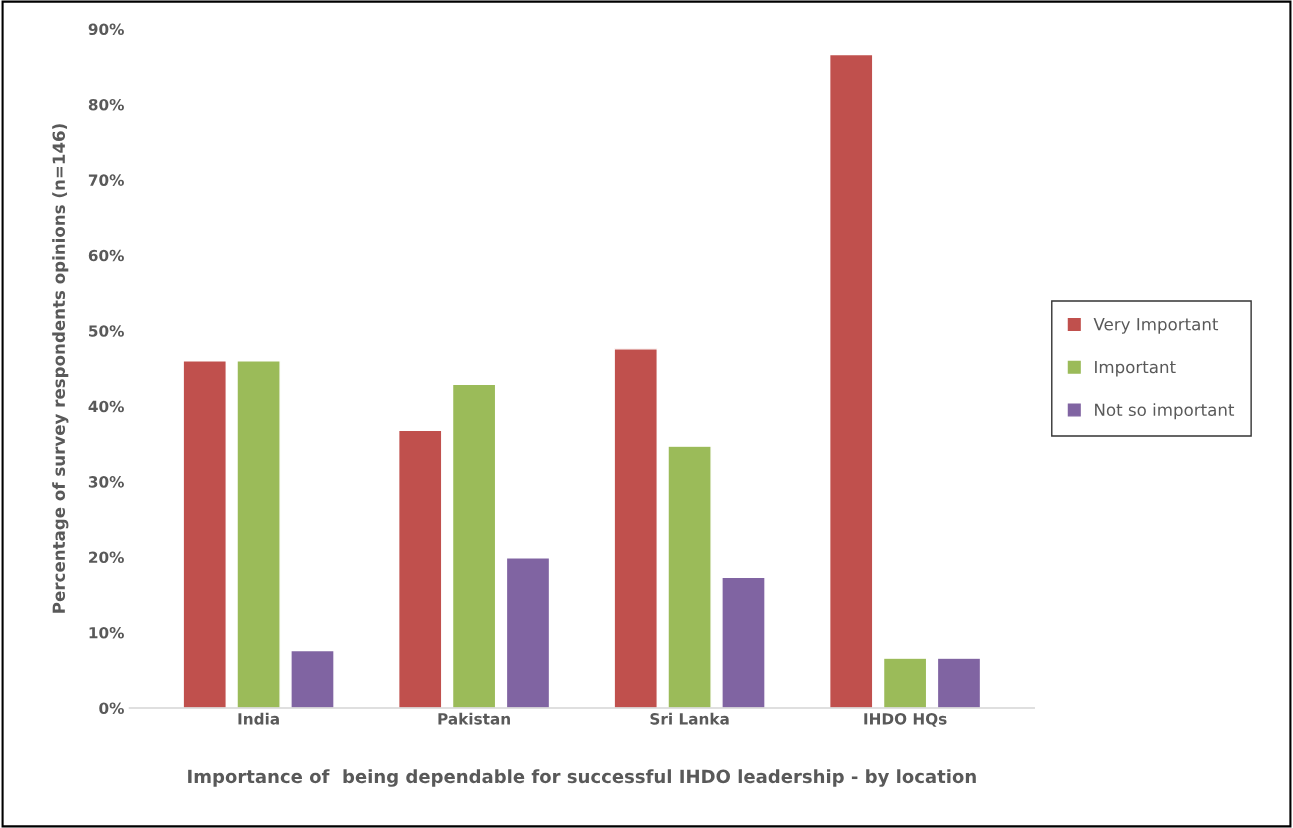 The width and height of the screenshot is (1293, 828). Describe the element at coordinates (106, 29) in the screenshot. I see `y-tick-label: 90%` at that location.